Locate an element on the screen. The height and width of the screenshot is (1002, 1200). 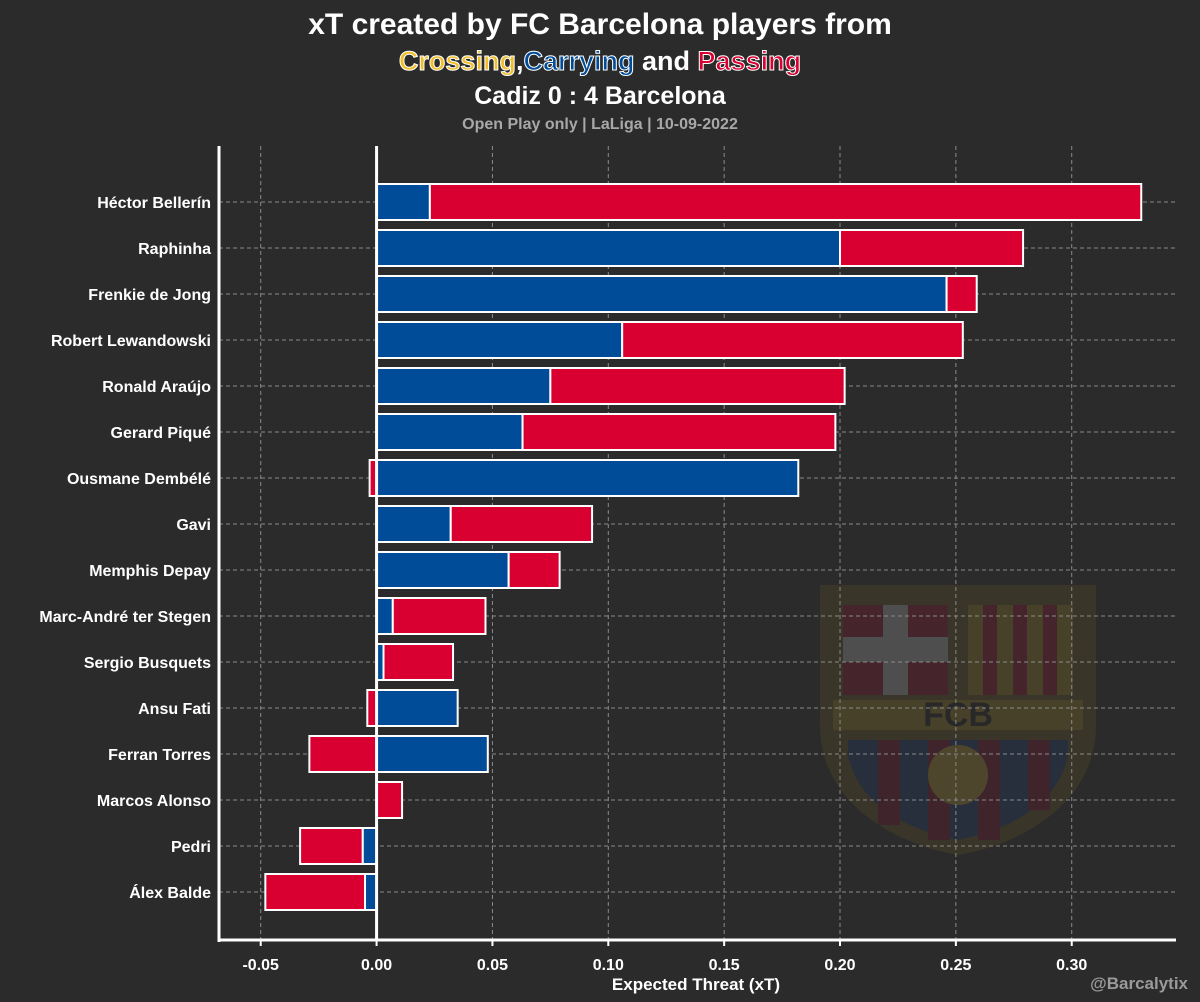
x-tick-label: -0.05 is located at coordinates (260, 965).